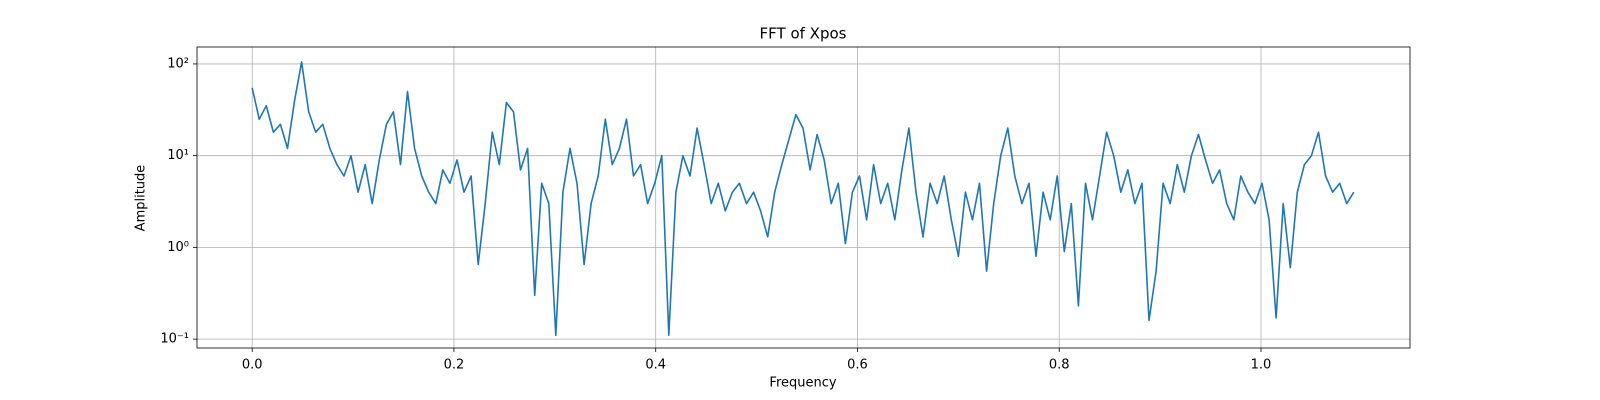 Image resolution: width=1600 pixels, height=400 pixels. I want to click on x-tick-label: 0.8, so click(1059, 365).